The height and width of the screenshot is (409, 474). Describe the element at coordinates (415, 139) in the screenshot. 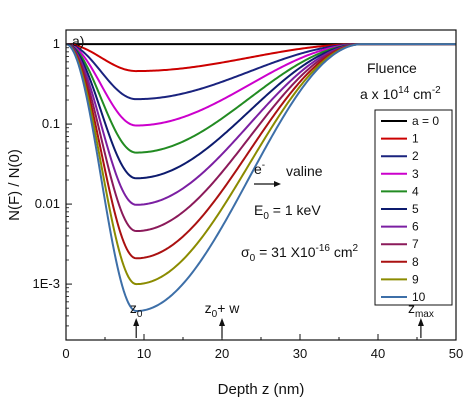

I see `legend-label-1: 1` at that location.